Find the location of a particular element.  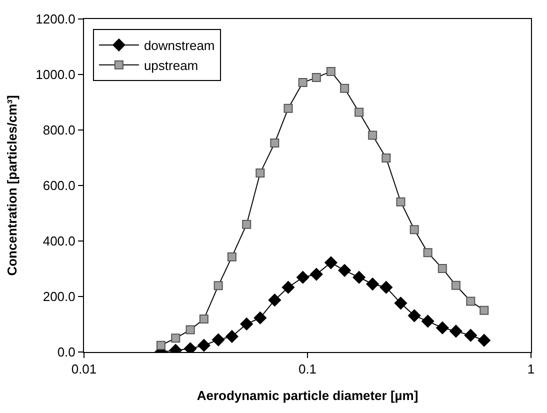

x-tick-label: 1 is located at coordinates (531, 369).